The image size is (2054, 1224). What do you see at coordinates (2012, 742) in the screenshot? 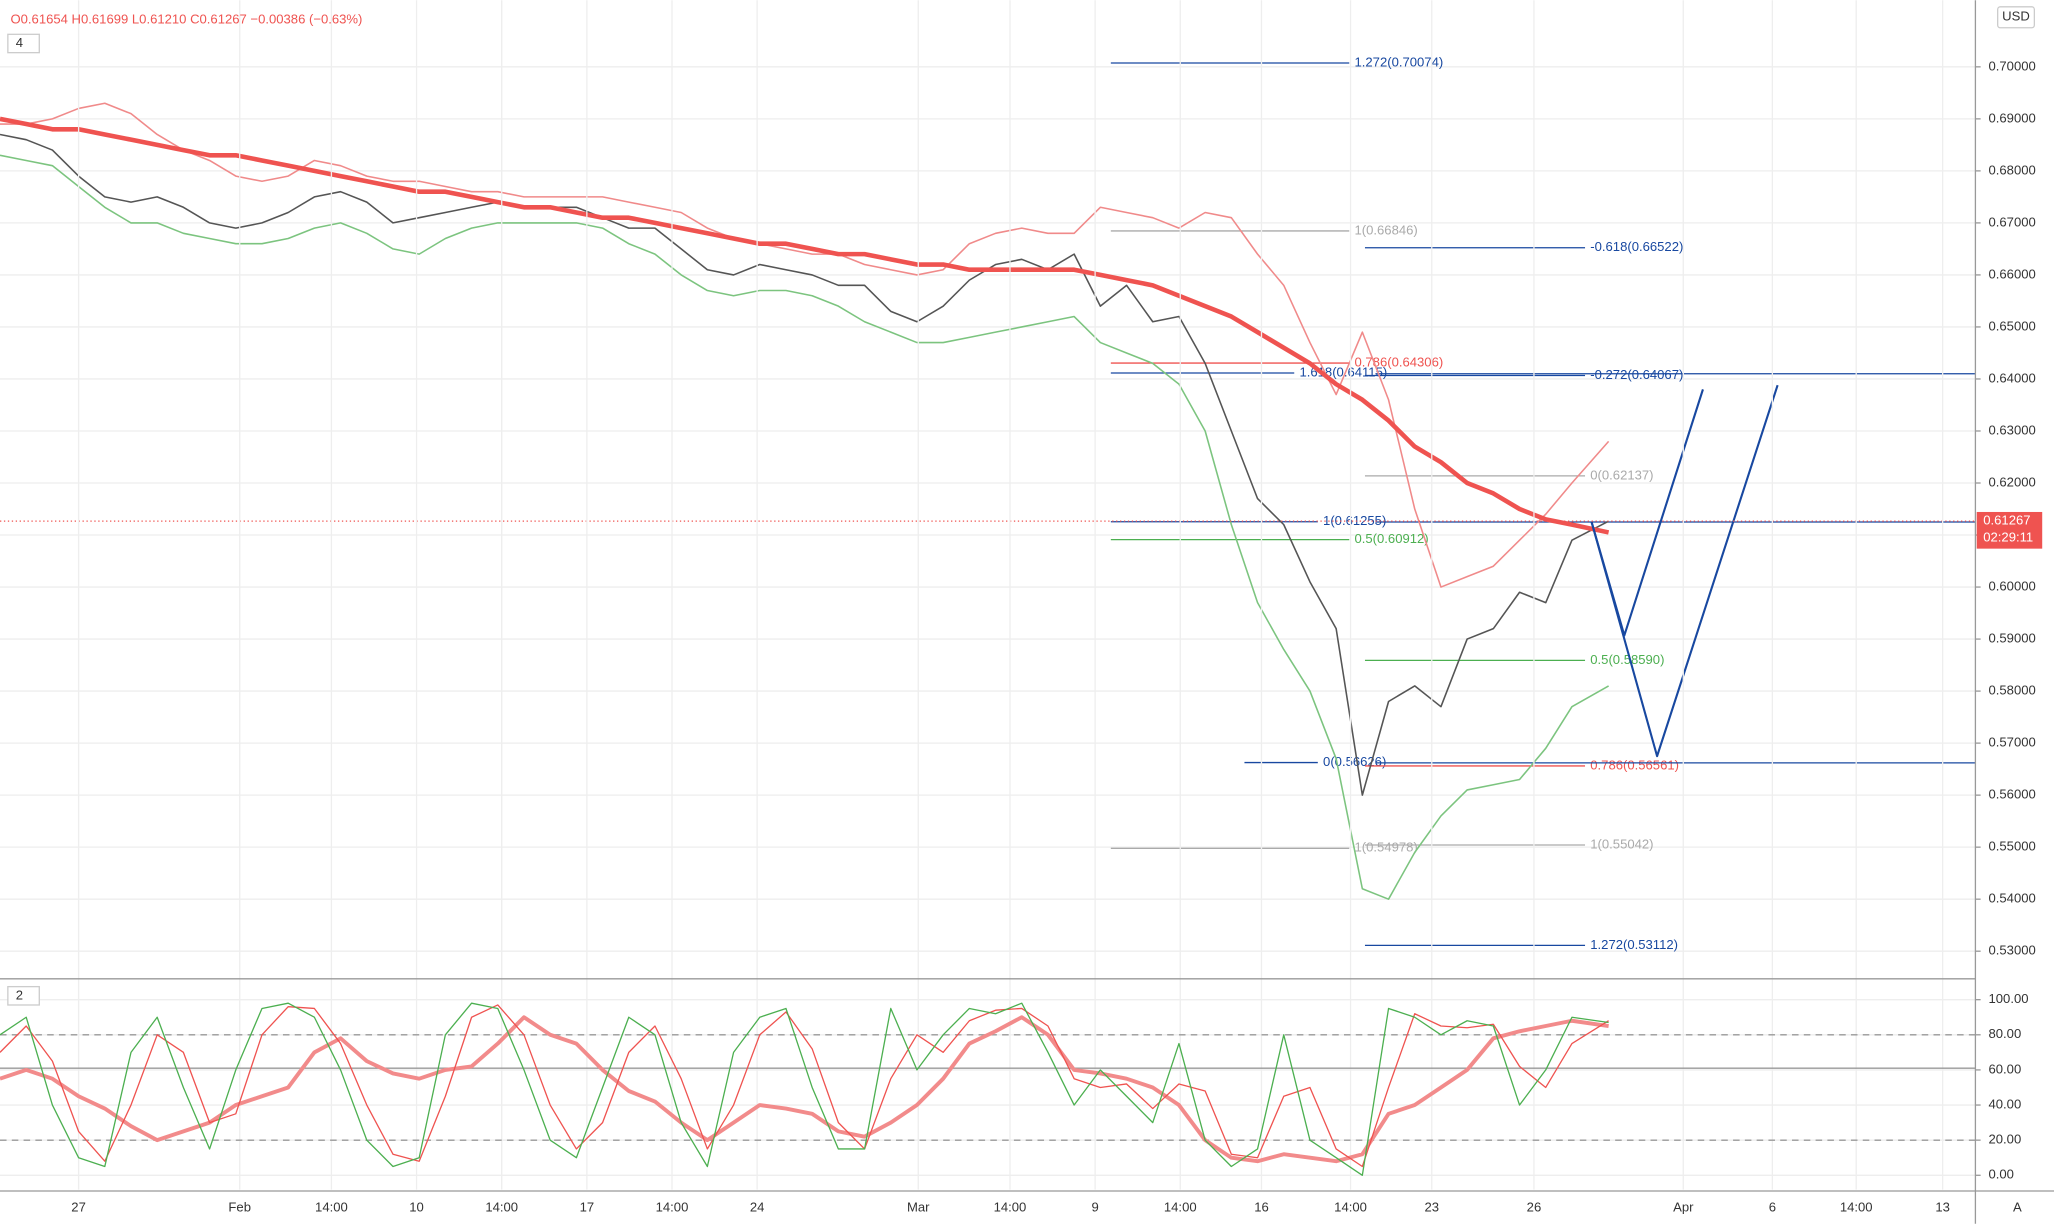
I see `y-tick-label: 0.57000` at bounding box center [2012, 742].